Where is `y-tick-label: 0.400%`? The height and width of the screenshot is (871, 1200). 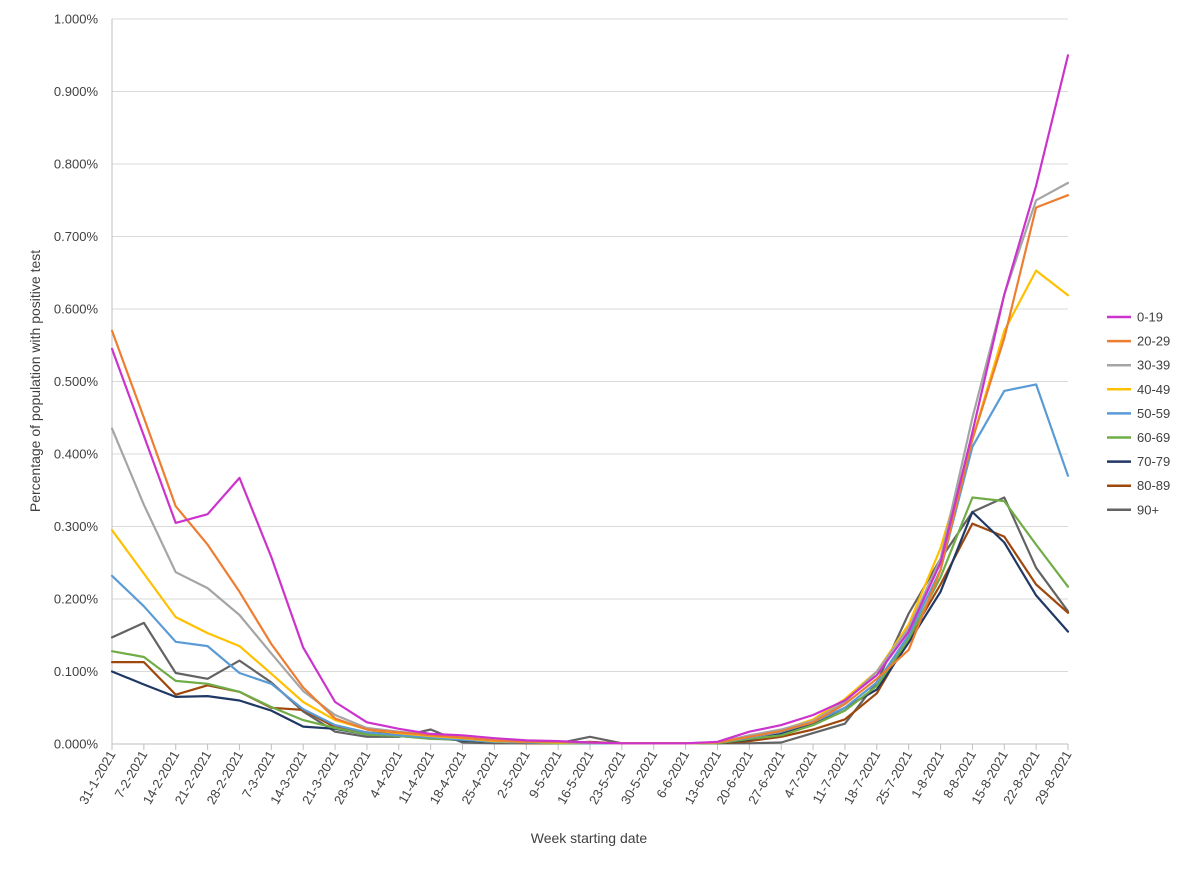 y-tick-label: 0.400% is located at coordinates (76, 454).